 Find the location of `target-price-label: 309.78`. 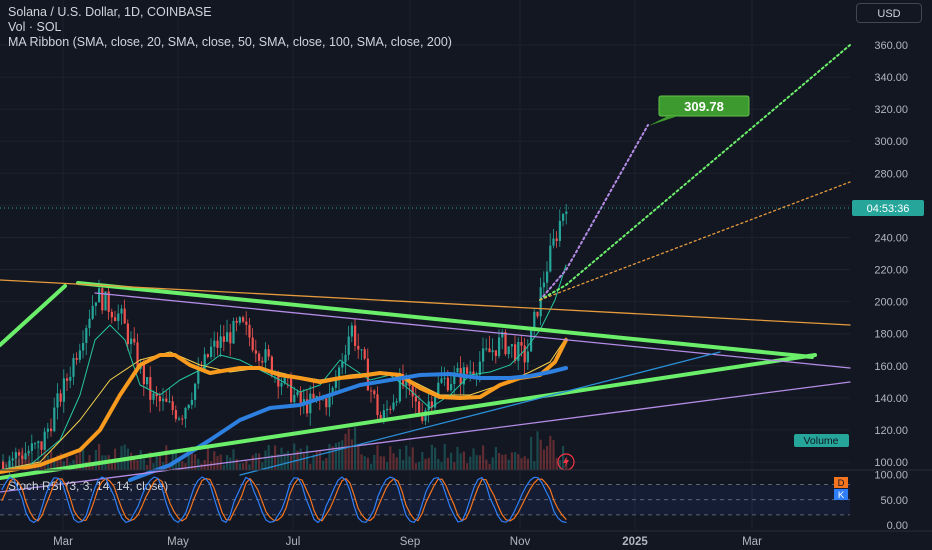

target-price-label: 309.78 is located at coordinates (704, 106).